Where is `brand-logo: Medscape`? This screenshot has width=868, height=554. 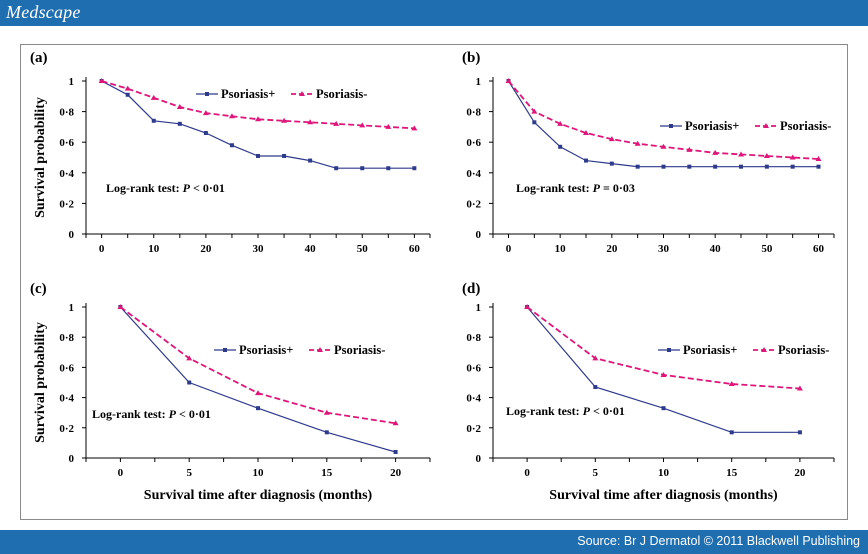
brand-logo: Medscape is located at coordinates (43, 12).